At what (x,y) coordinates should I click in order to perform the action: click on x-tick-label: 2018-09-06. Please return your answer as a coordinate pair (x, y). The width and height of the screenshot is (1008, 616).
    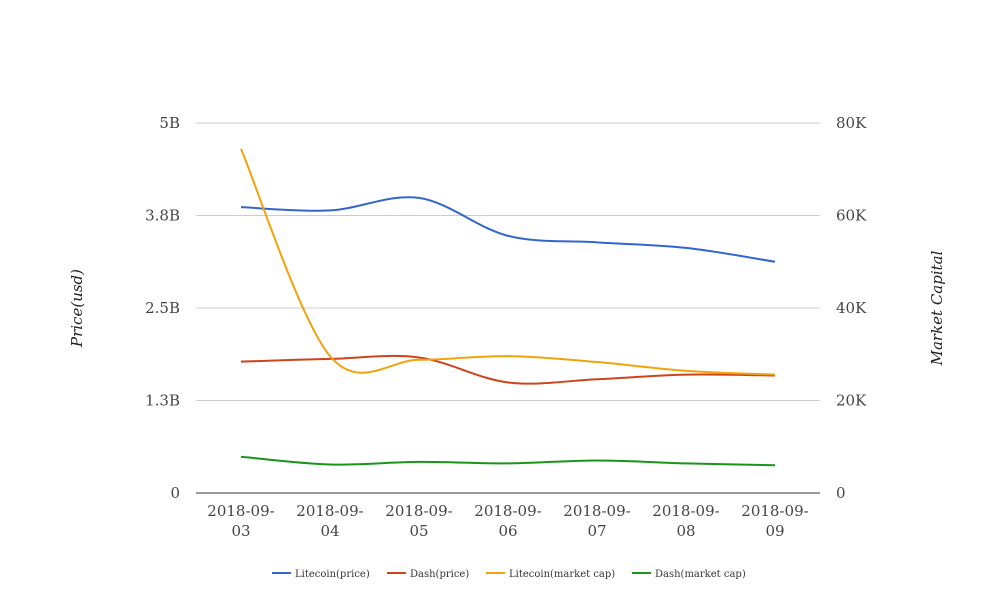
    Looking at the image, I should click on (507, 521).